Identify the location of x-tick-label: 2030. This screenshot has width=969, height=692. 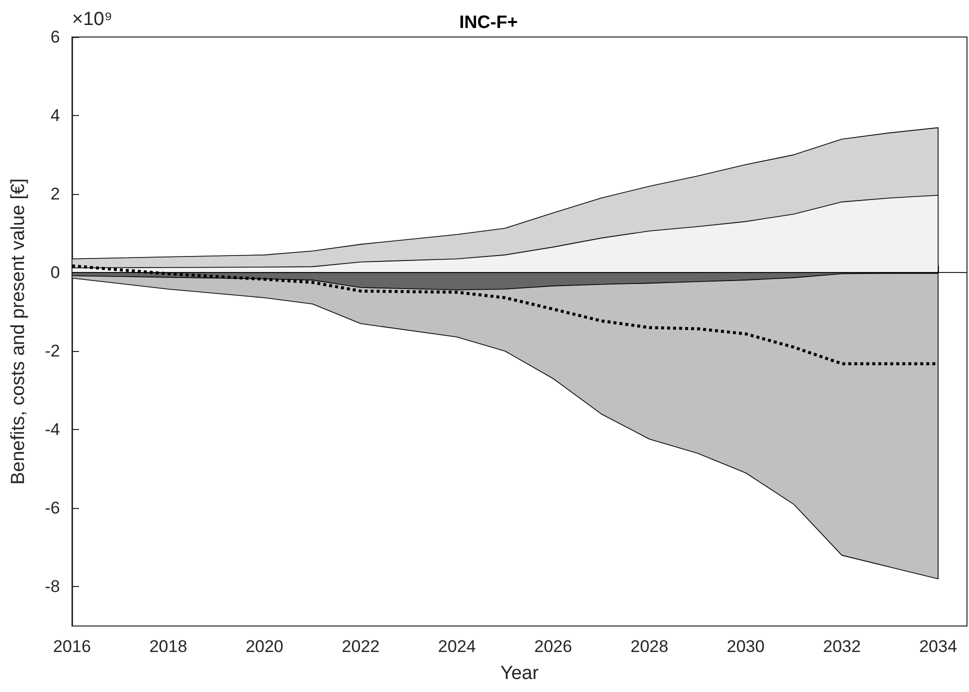
(745, 646).